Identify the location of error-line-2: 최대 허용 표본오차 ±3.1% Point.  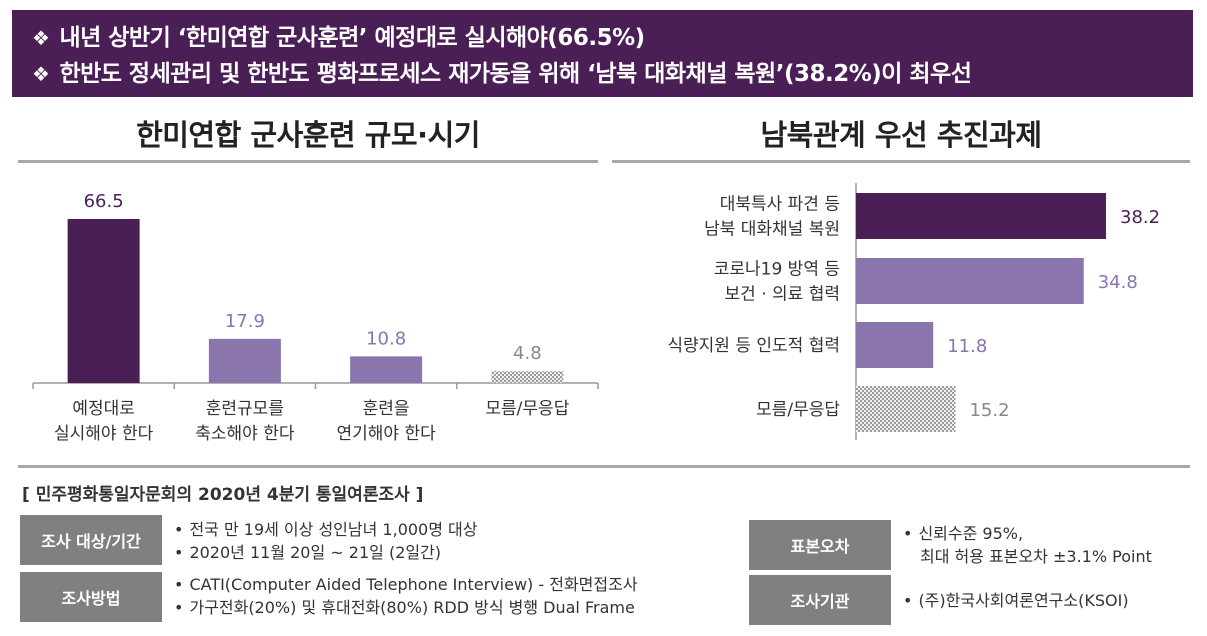
(1036, 556).